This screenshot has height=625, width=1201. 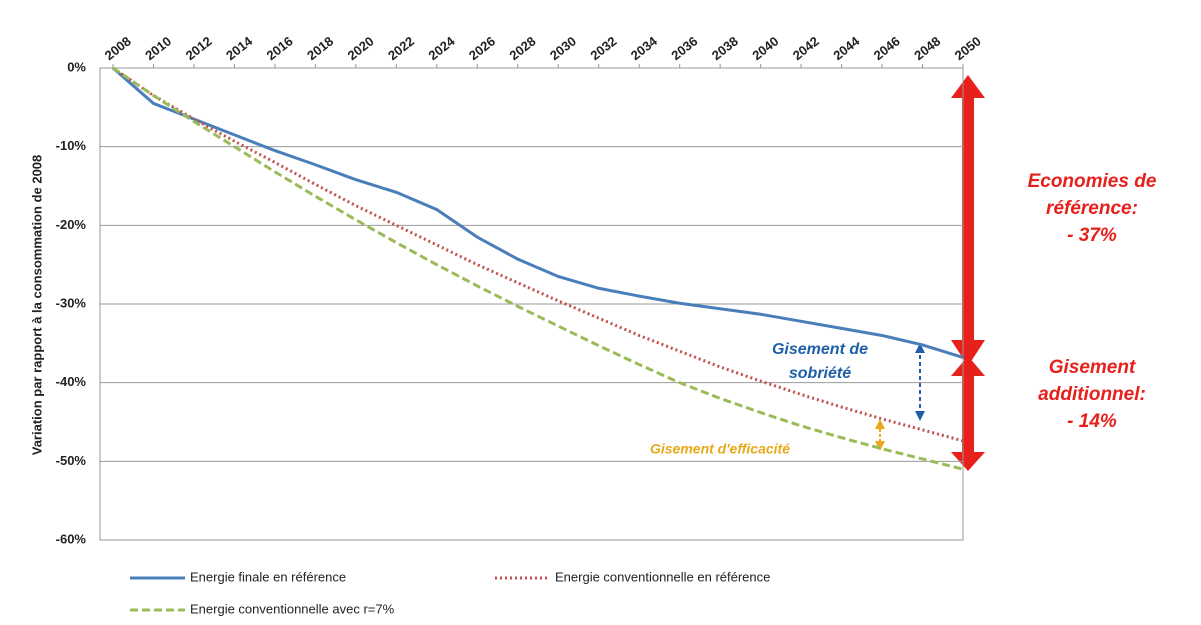 I want to click on annotation: additionnel:, so click(x=1092, y=394).